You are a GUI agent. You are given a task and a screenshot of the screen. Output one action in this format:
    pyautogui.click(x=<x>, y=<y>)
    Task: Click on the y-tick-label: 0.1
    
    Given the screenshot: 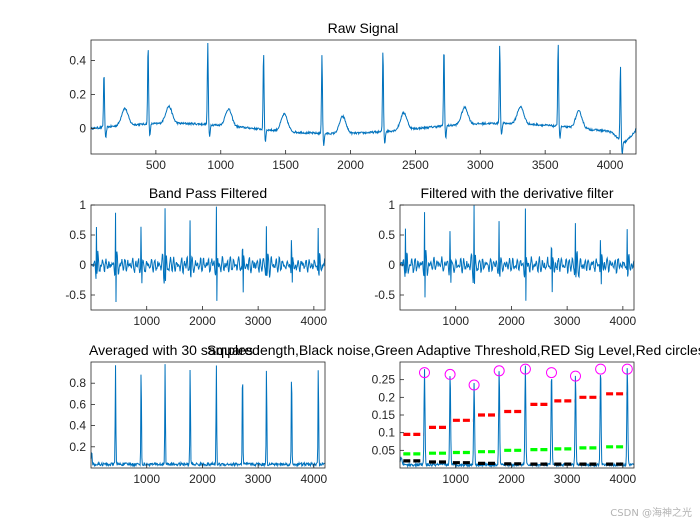 What is the action you would take?
    pyautogui.click(x=386, y=433)
    